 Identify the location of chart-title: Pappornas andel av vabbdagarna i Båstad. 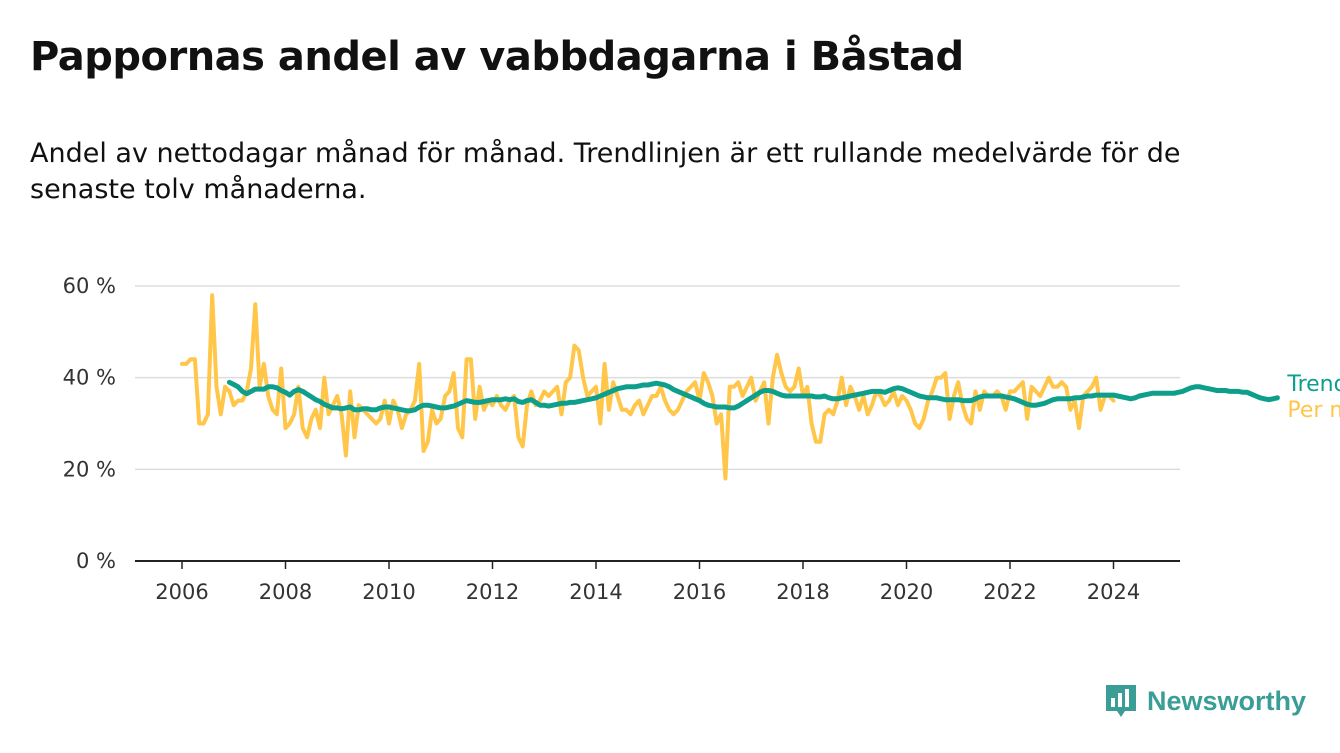
(497, 57).